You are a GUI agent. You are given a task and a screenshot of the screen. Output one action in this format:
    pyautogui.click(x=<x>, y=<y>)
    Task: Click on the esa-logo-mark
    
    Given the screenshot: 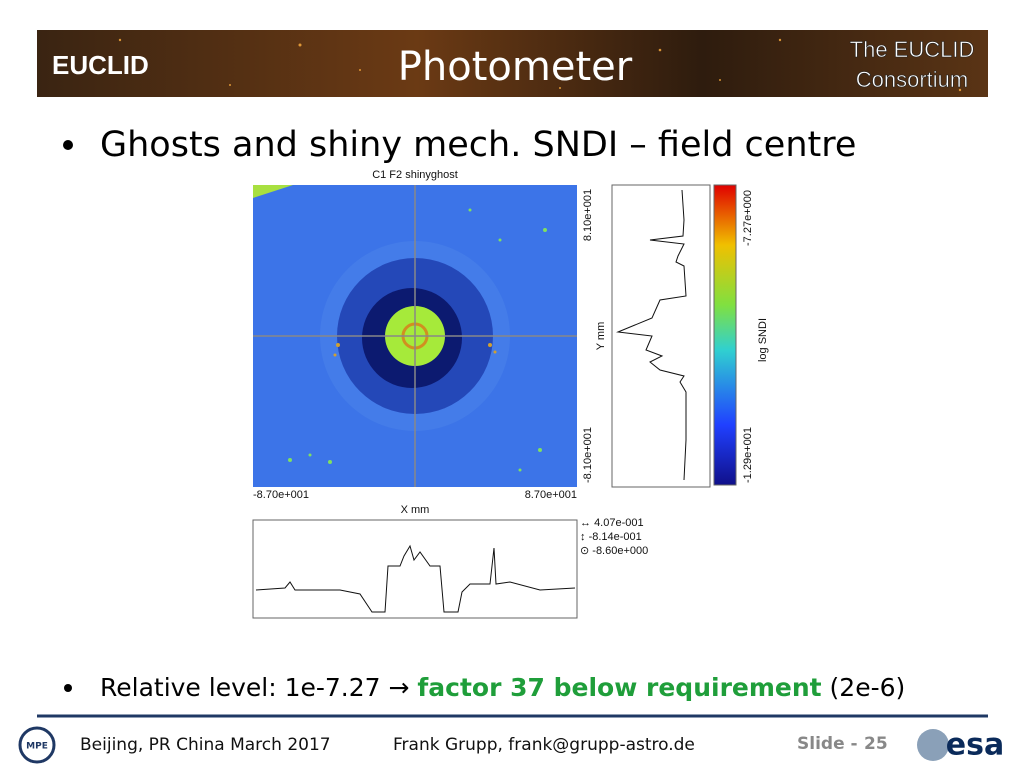 What is the action you would take?
    pyautogui.click(x=933, y=745)
    